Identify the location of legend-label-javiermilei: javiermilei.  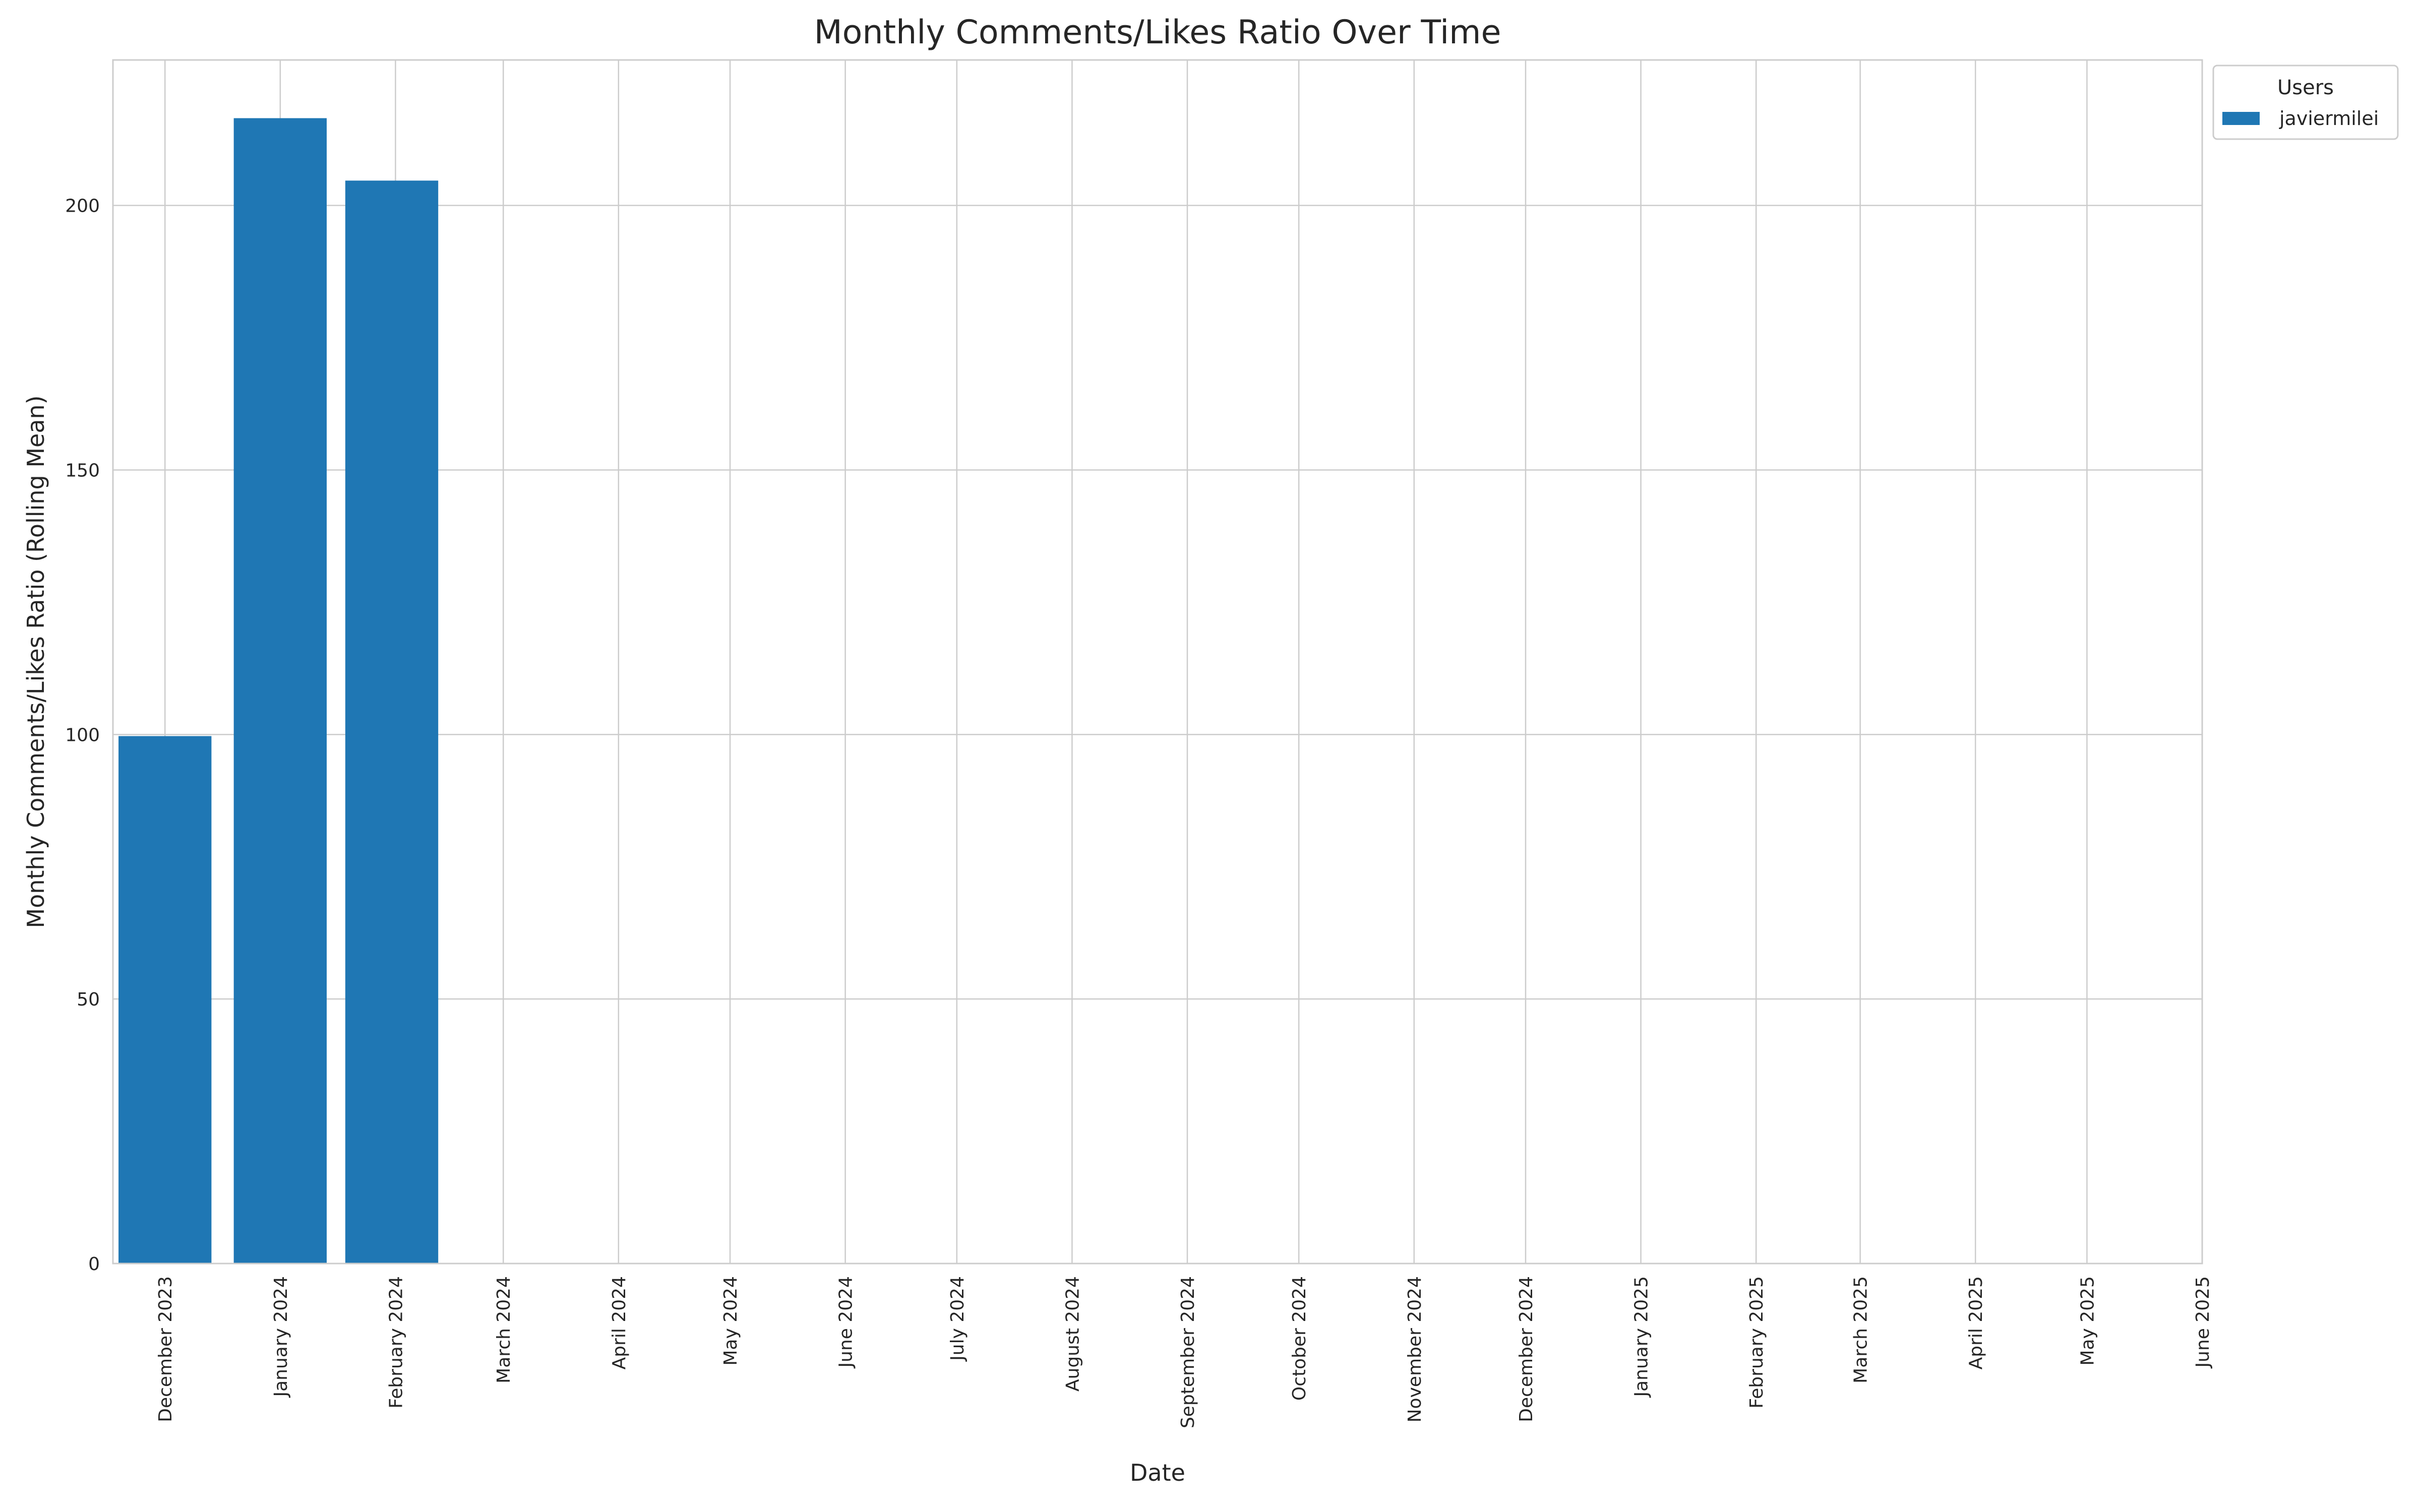
(2329, 118).